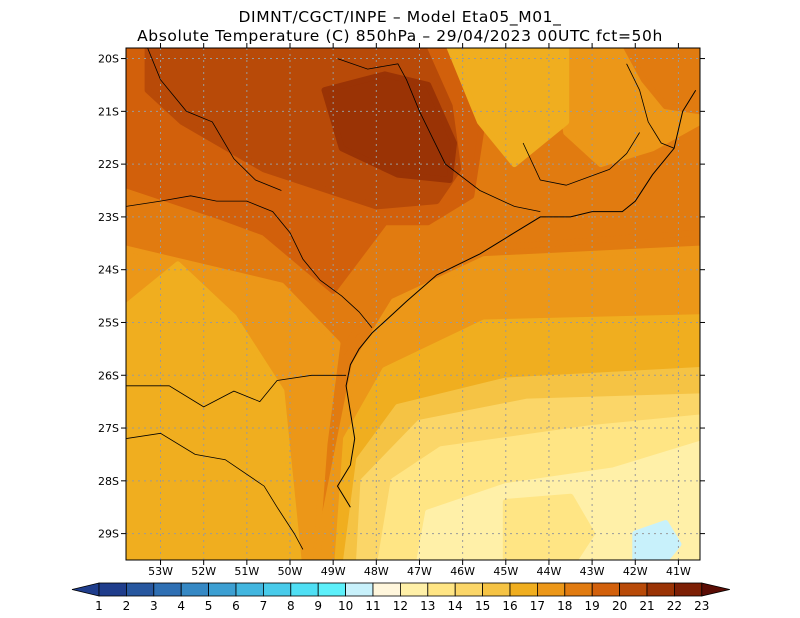 This screenshot has height=618, width=800. What do you see at coordinates (592, 606) in the screenshot?
I see `colorbar-label: 19` at bounding box center [592, 606].